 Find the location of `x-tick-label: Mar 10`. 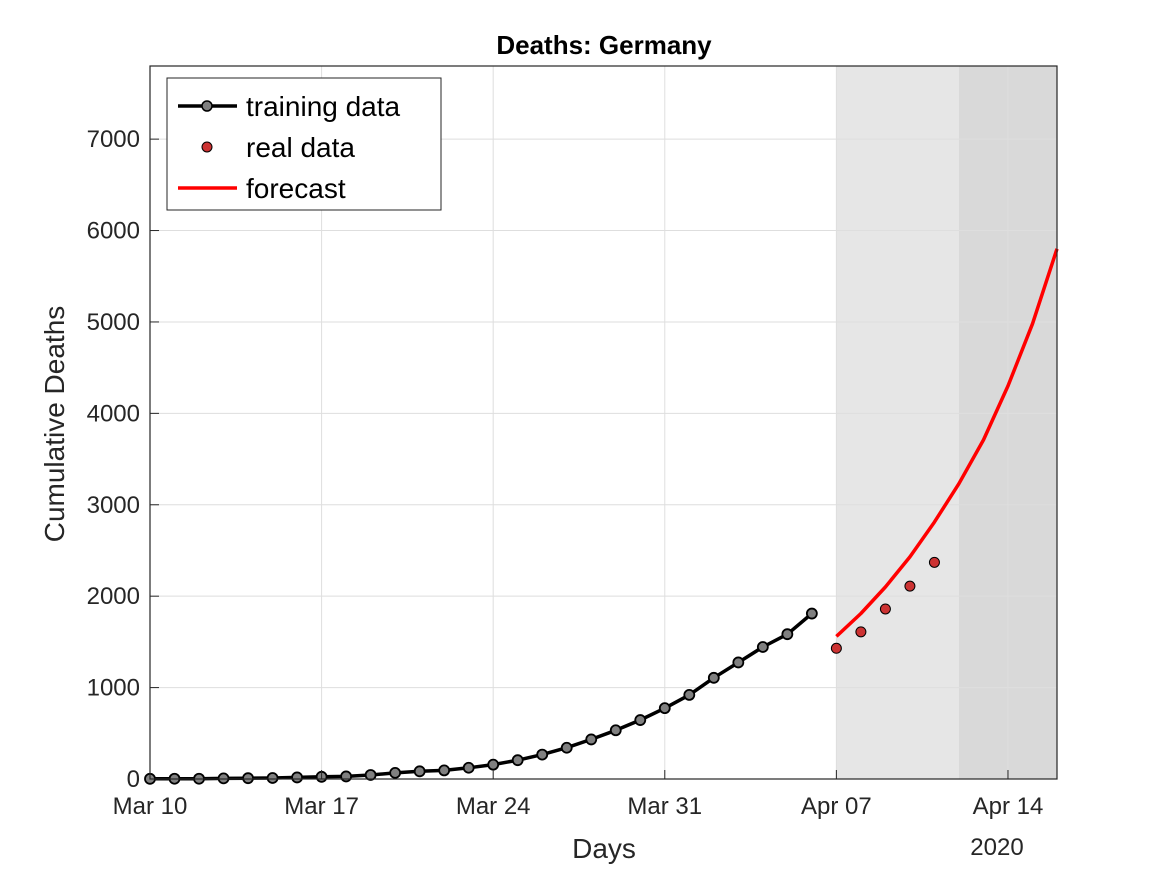

x-tick-label: Mar 10 is located at coordinates (150, 806).